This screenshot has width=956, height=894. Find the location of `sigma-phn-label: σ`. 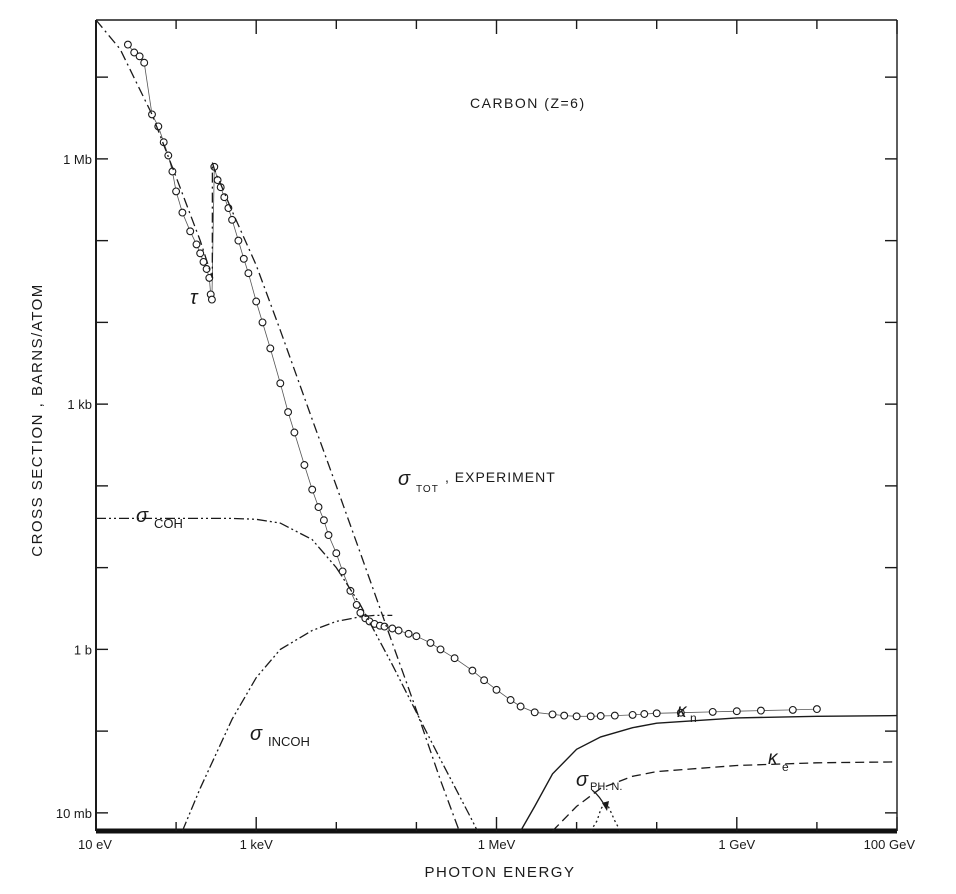

sigma-phn-label: σ is located at coordinates (582, 780).